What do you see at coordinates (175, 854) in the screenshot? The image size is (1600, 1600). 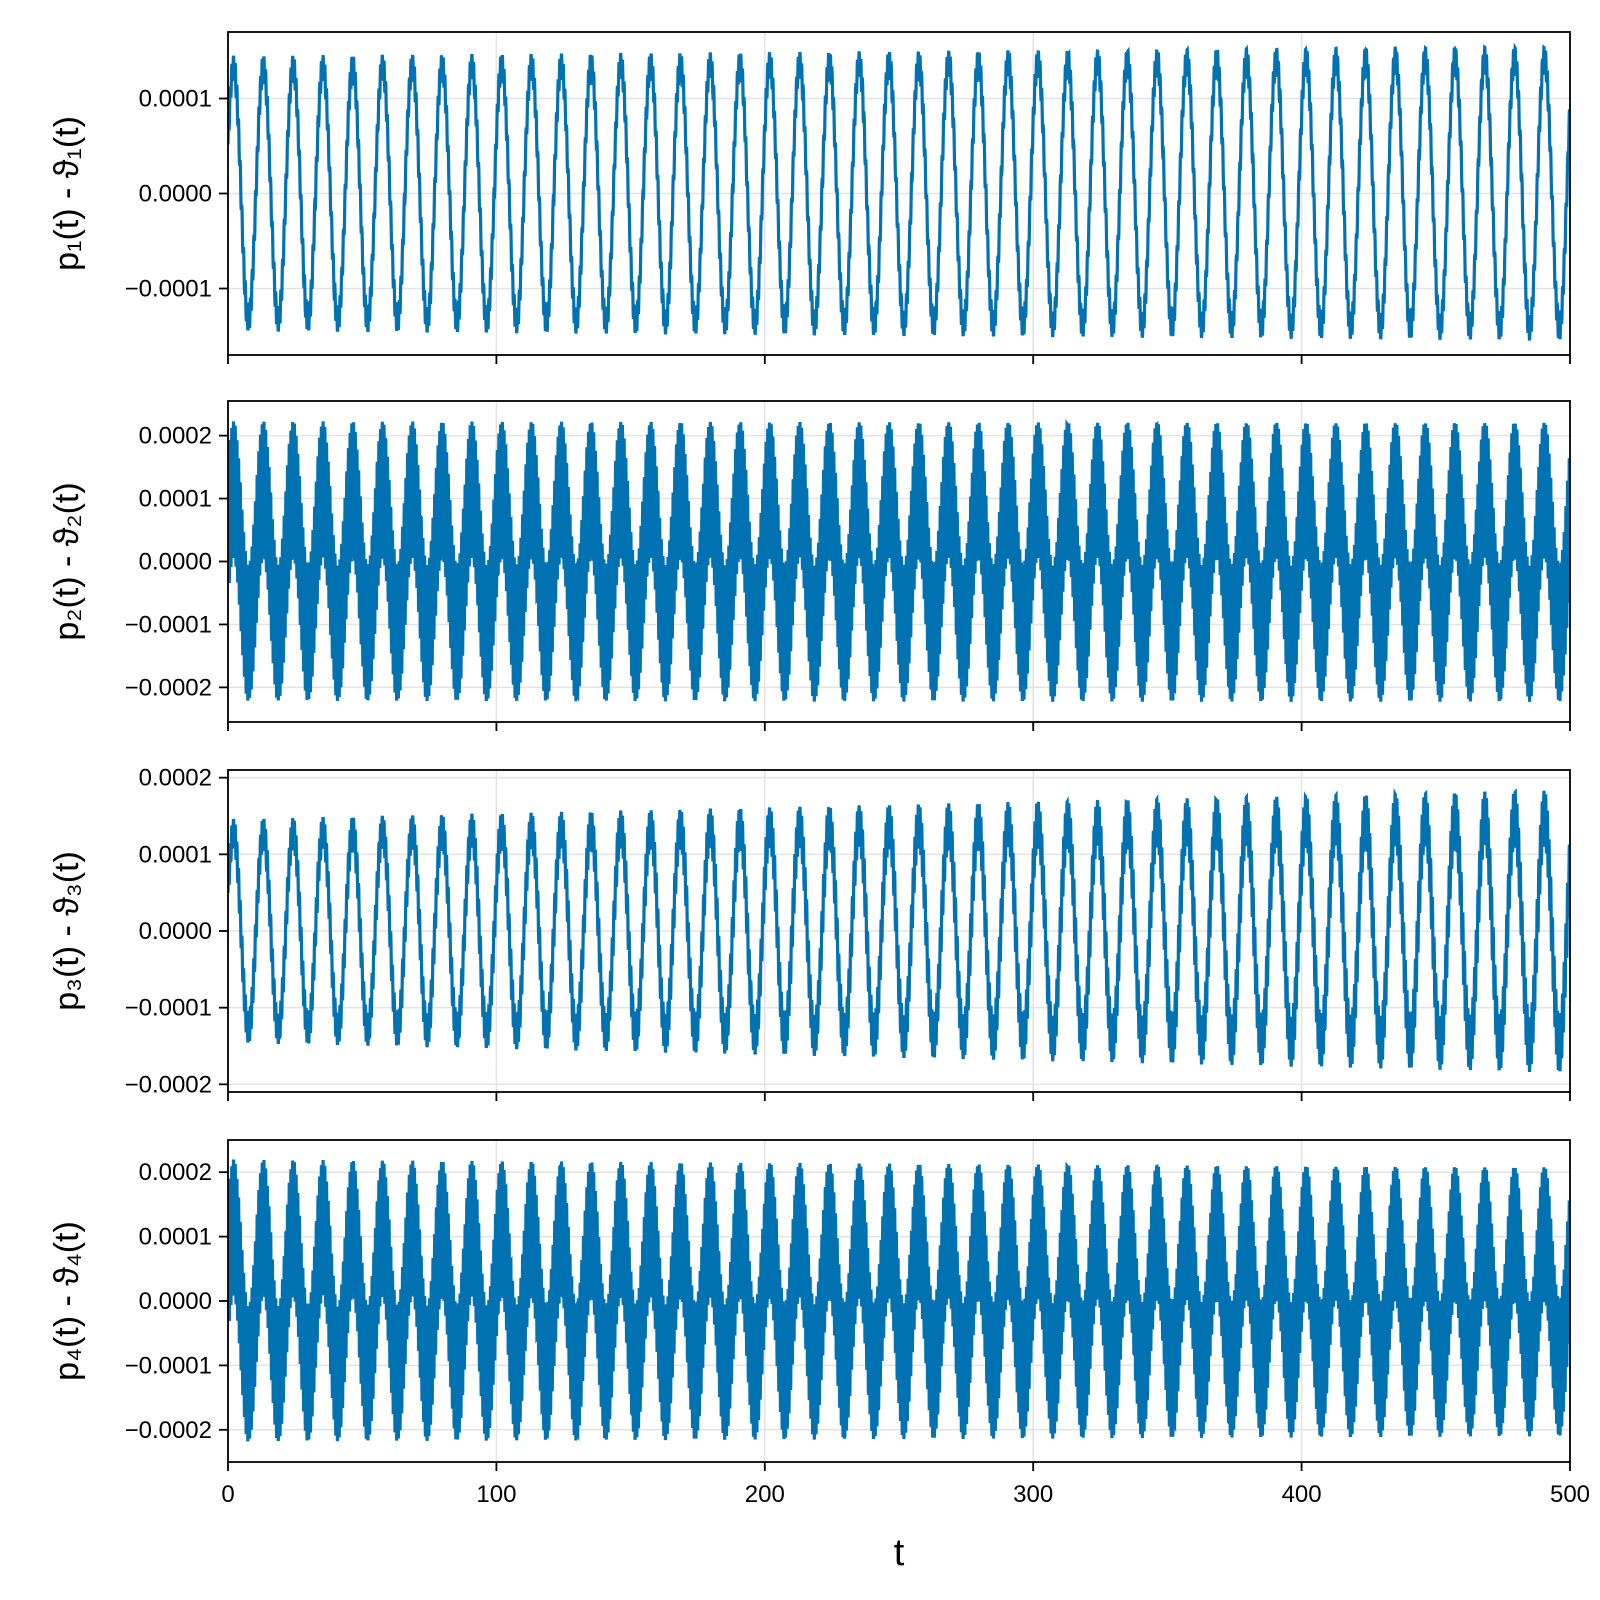 I see `panel-3-ytick-label-1: 0.0001` at bounding box center [175, 854].